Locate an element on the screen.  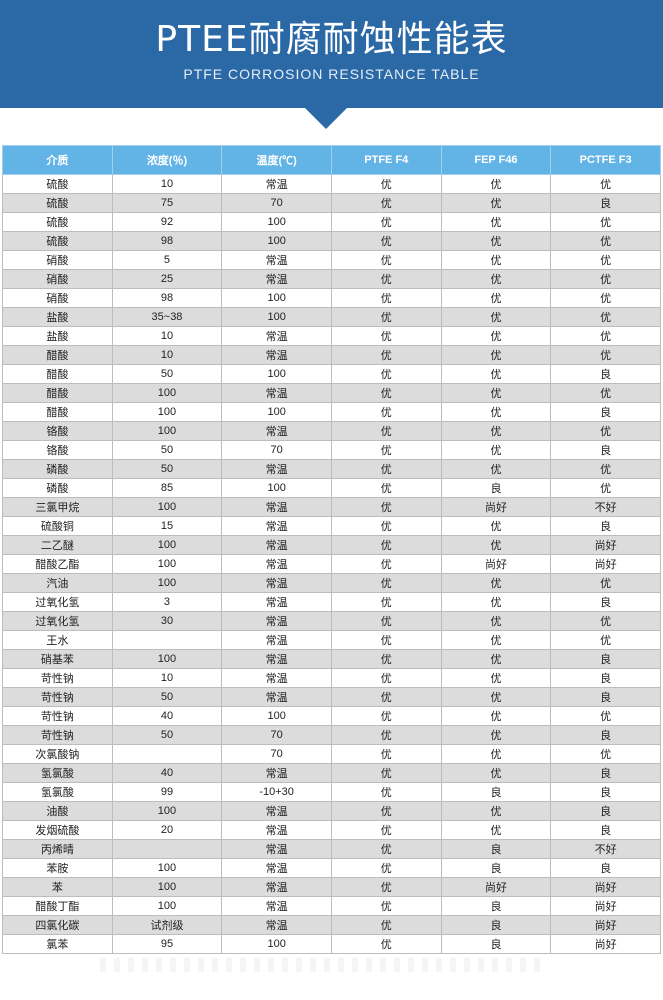
table-row: 醋酸乙酯 100 常温优尚好 尚好 is located at coordinates (331, 564).